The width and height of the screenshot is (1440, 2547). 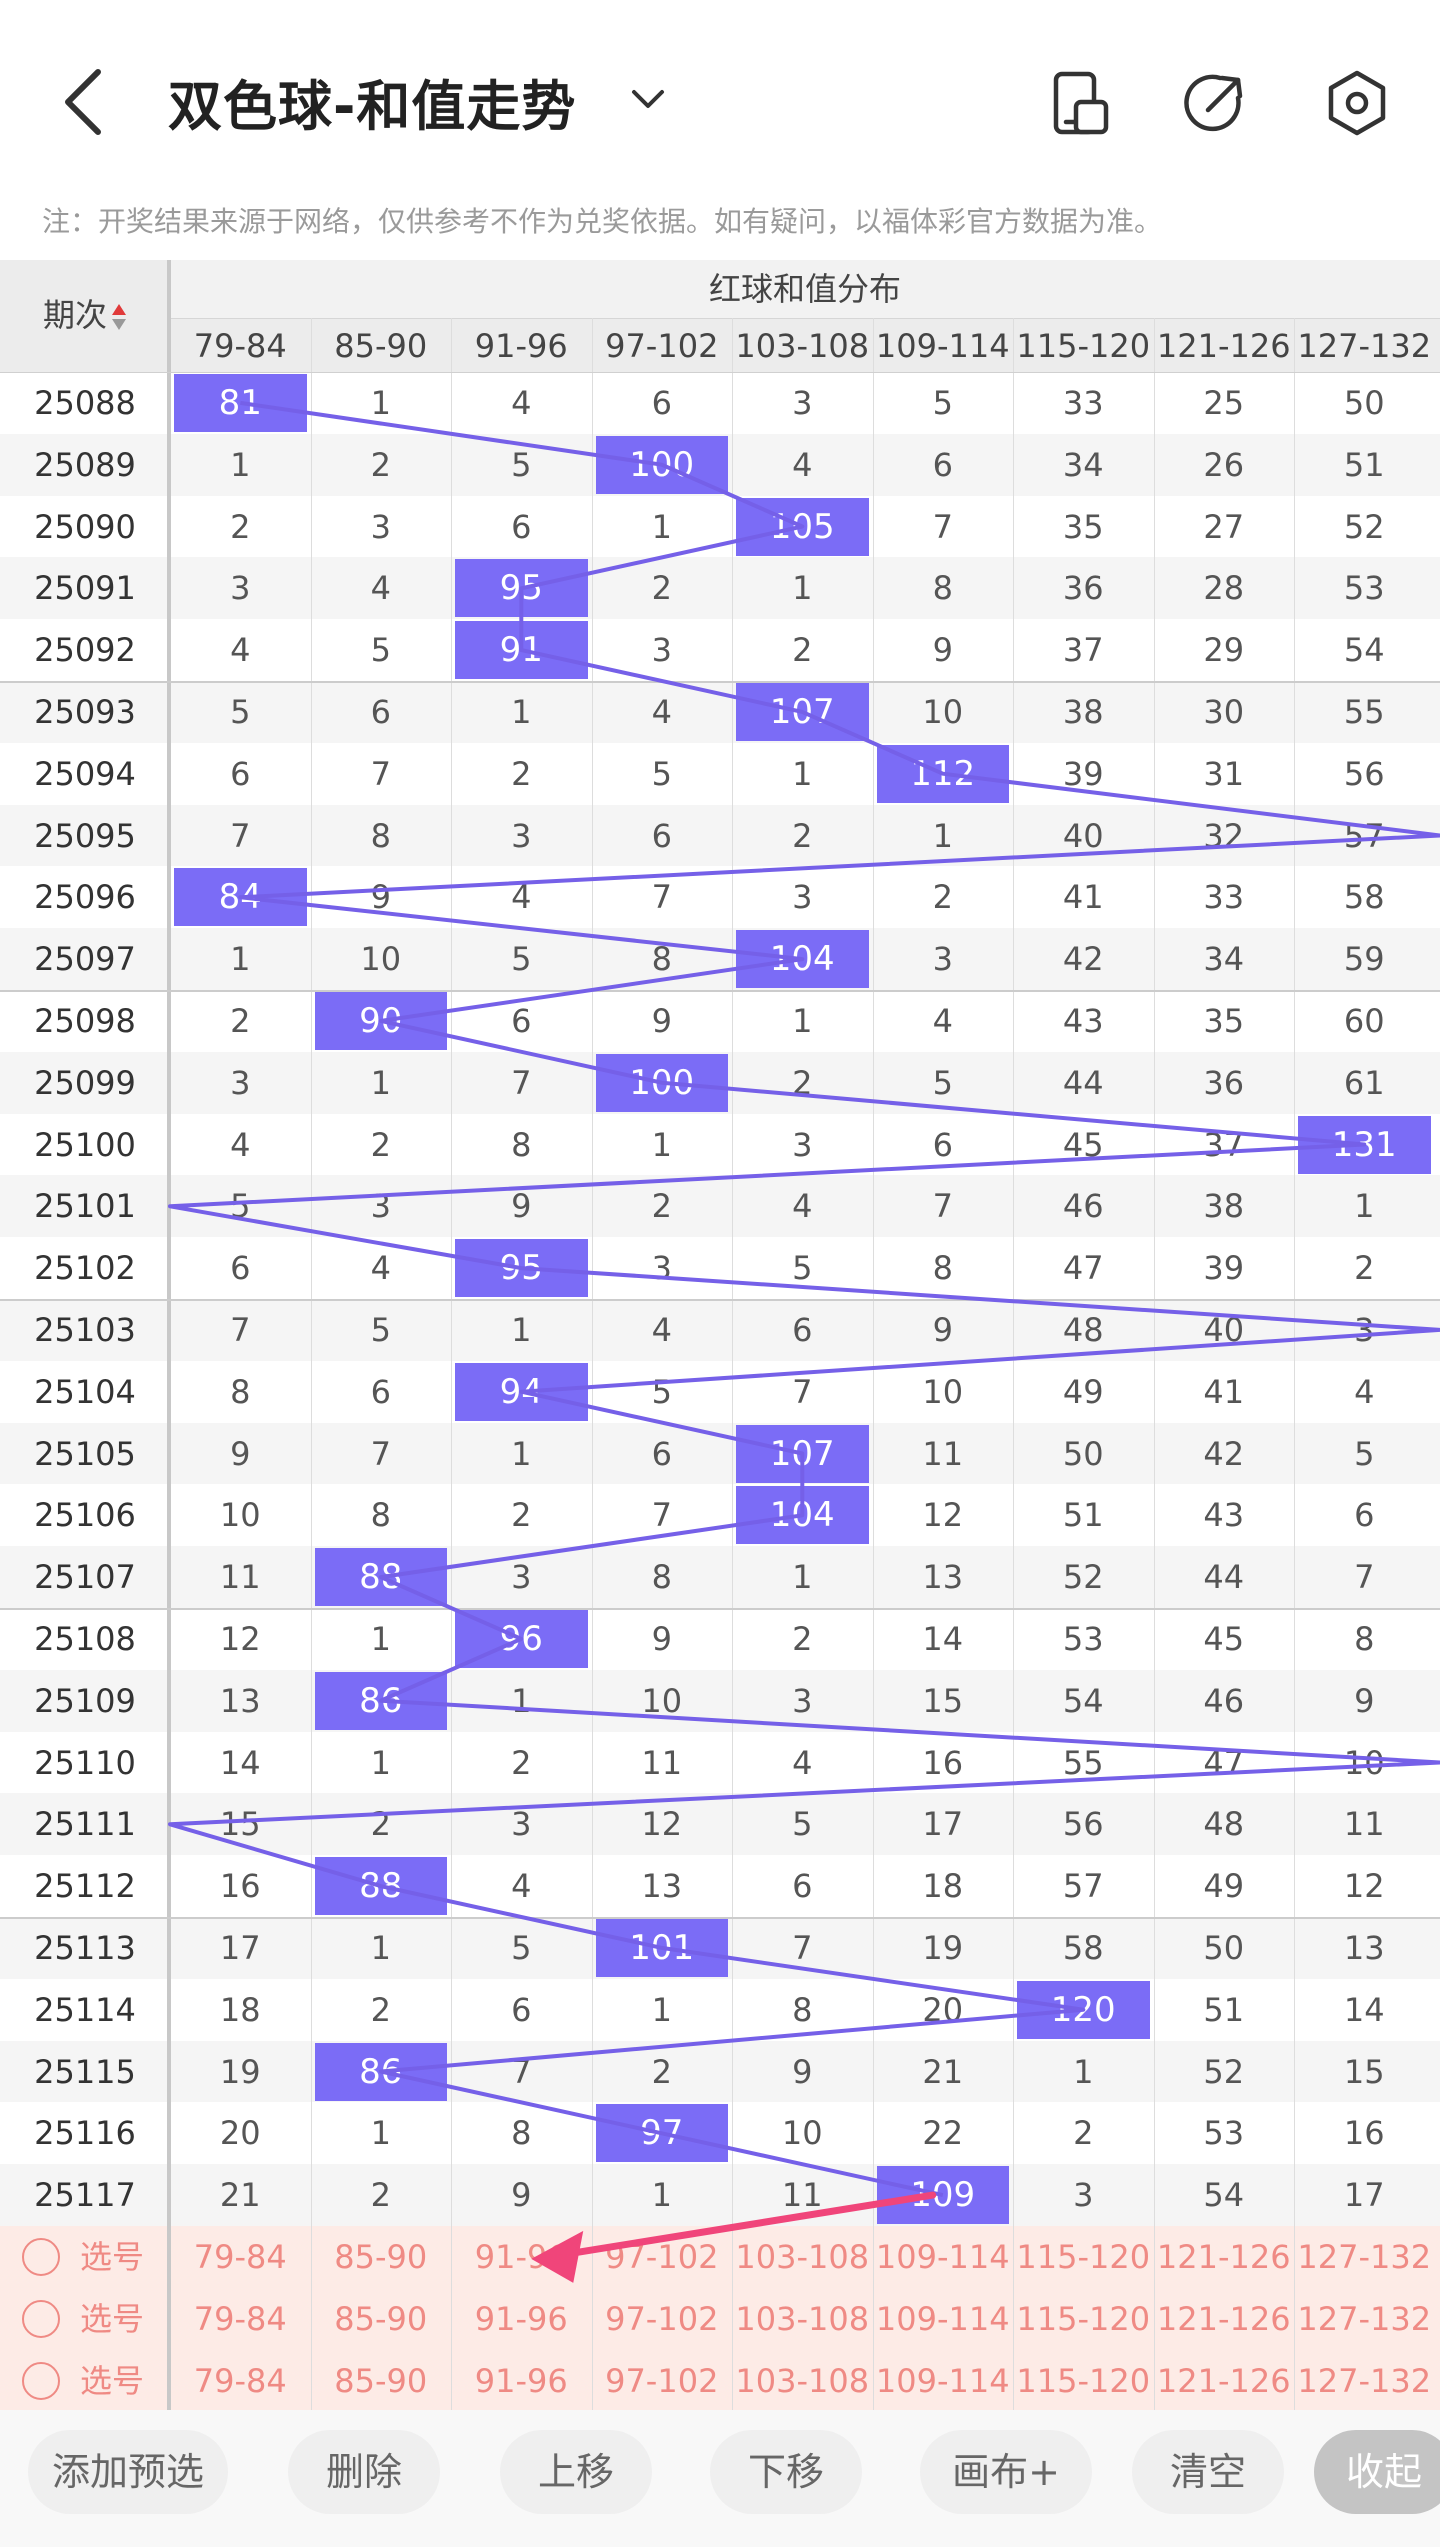 What do you see at coordinates (786, 2472) in the screenshot?
I see `move-down-button: 下移` at bounding box center [786, 2472].